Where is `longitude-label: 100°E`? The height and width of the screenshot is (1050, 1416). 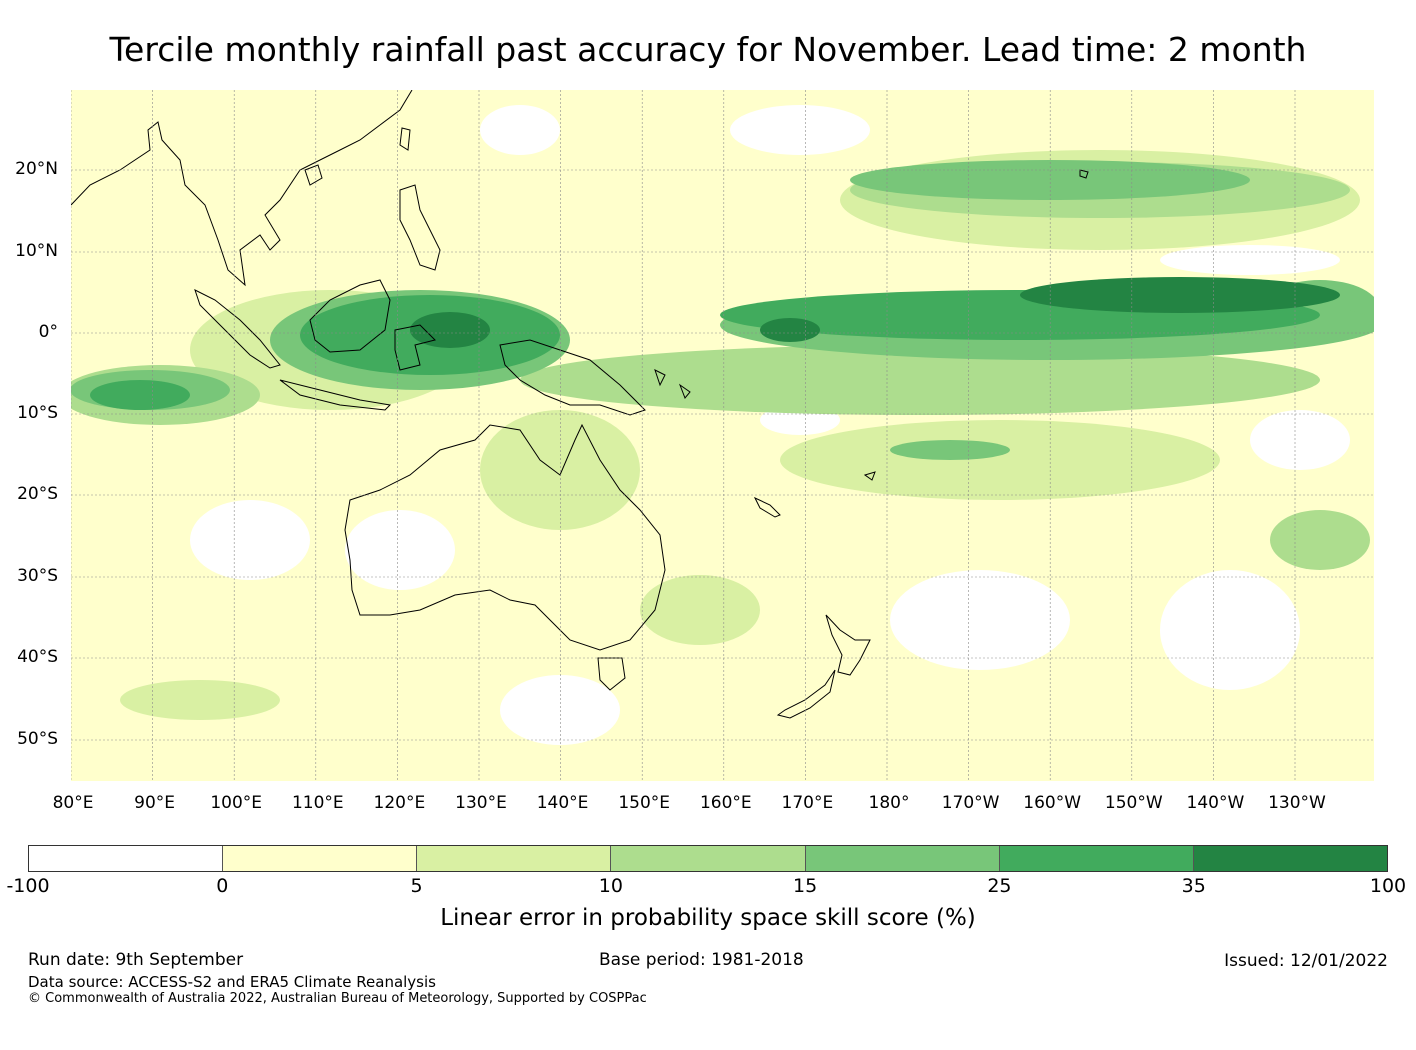
longitude-label: 100°E is located at coordinates (236, 803).